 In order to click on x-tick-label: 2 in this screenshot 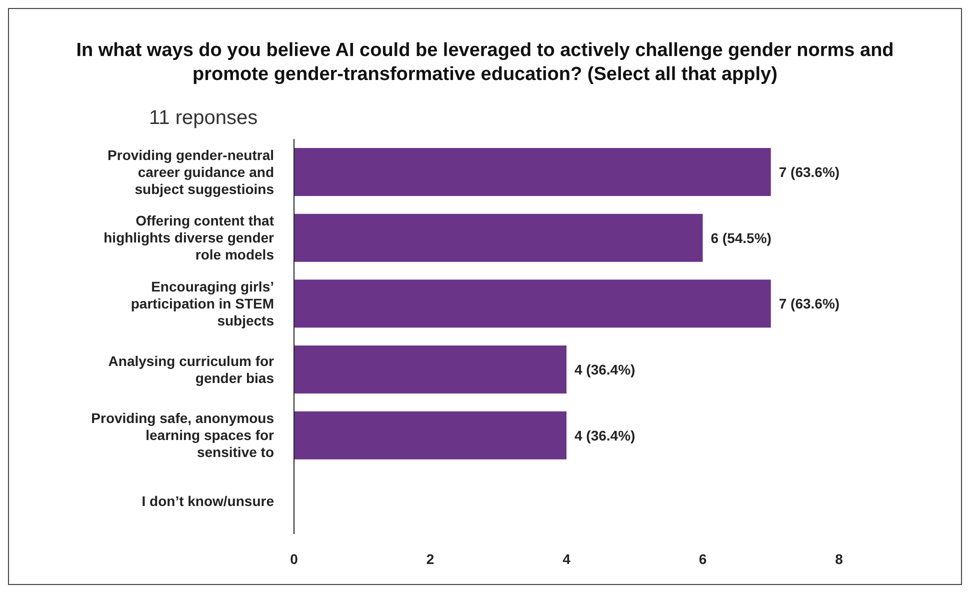, I will do `click(430, 558)`.